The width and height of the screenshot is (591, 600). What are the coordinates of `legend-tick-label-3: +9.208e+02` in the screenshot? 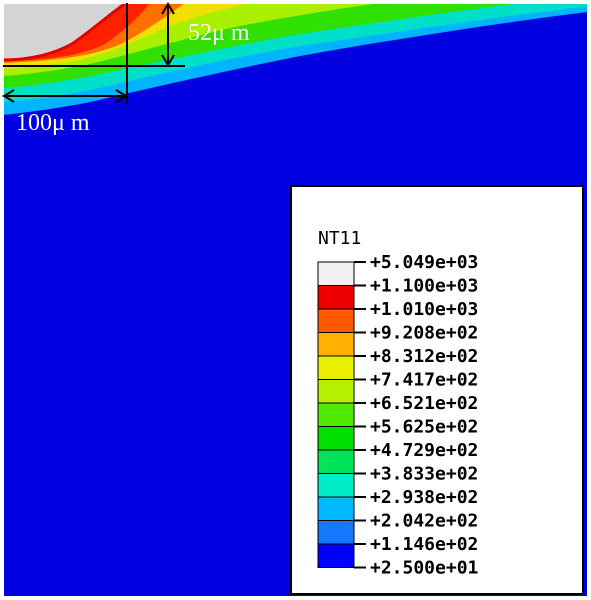 It's located at (424, 333).